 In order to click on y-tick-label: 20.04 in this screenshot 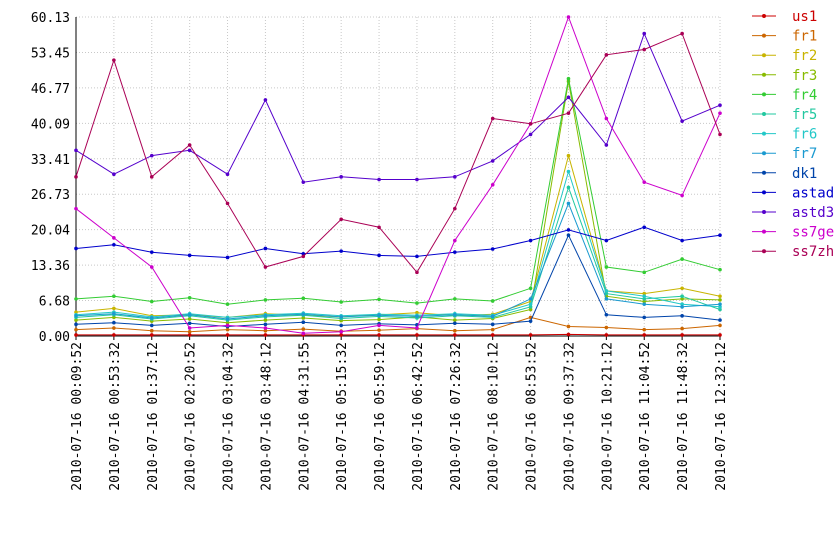, I will do `click(50, 231)`.